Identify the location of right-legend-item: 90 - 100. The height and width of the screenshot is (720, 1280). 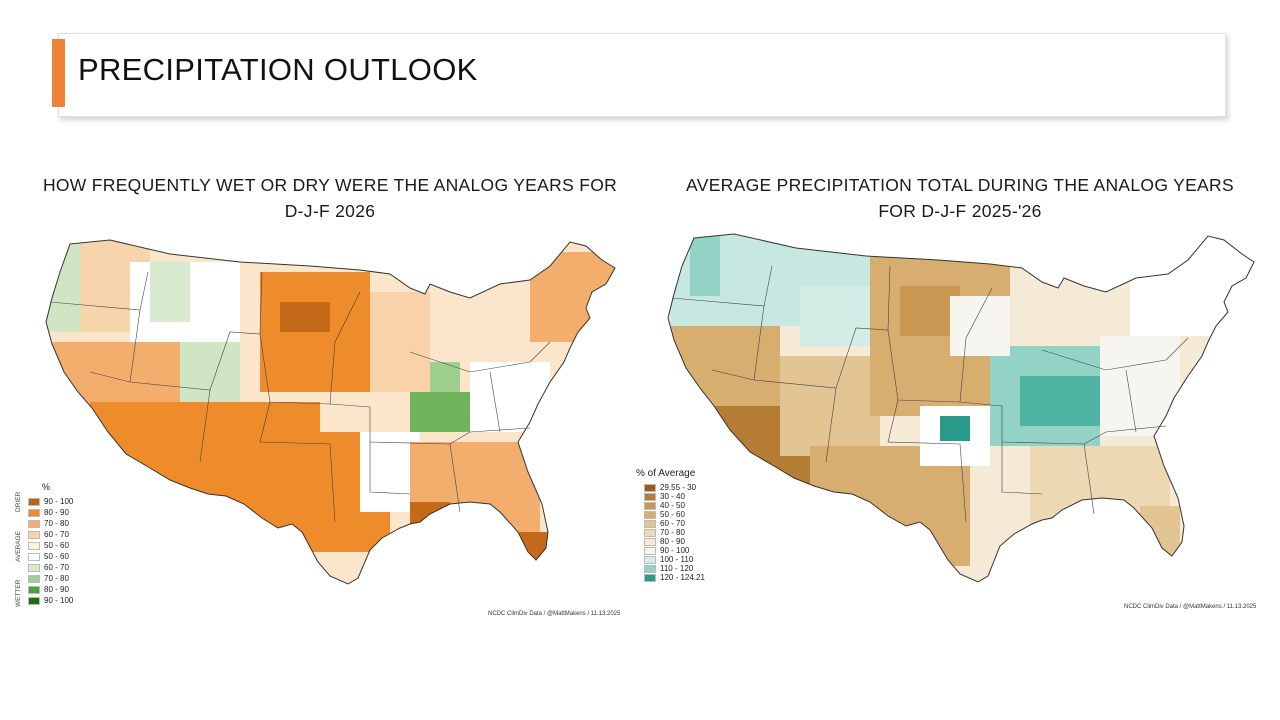
(666, 550).